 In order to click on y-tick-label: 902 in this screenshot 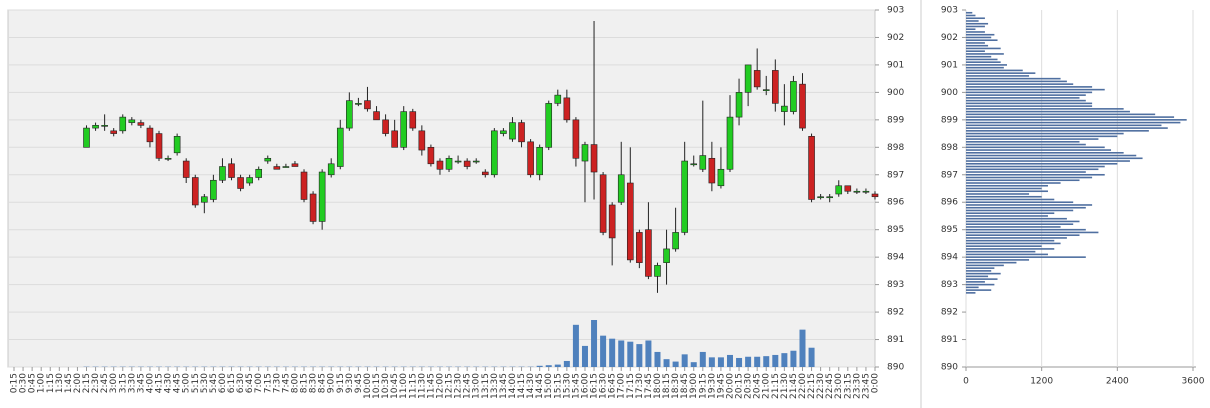, I will do `click(895, 38)`.